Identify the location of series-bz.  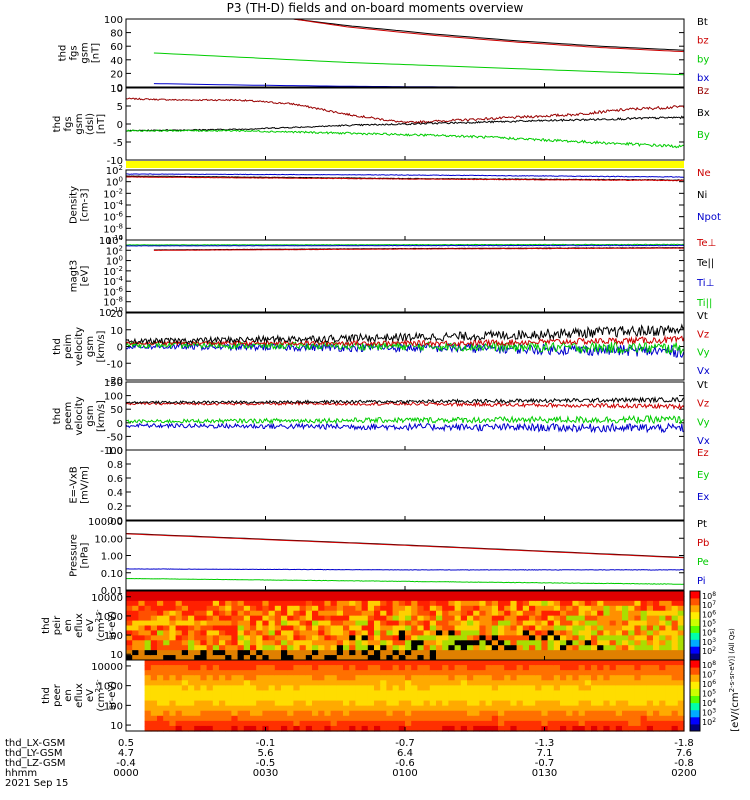
(489, 35).